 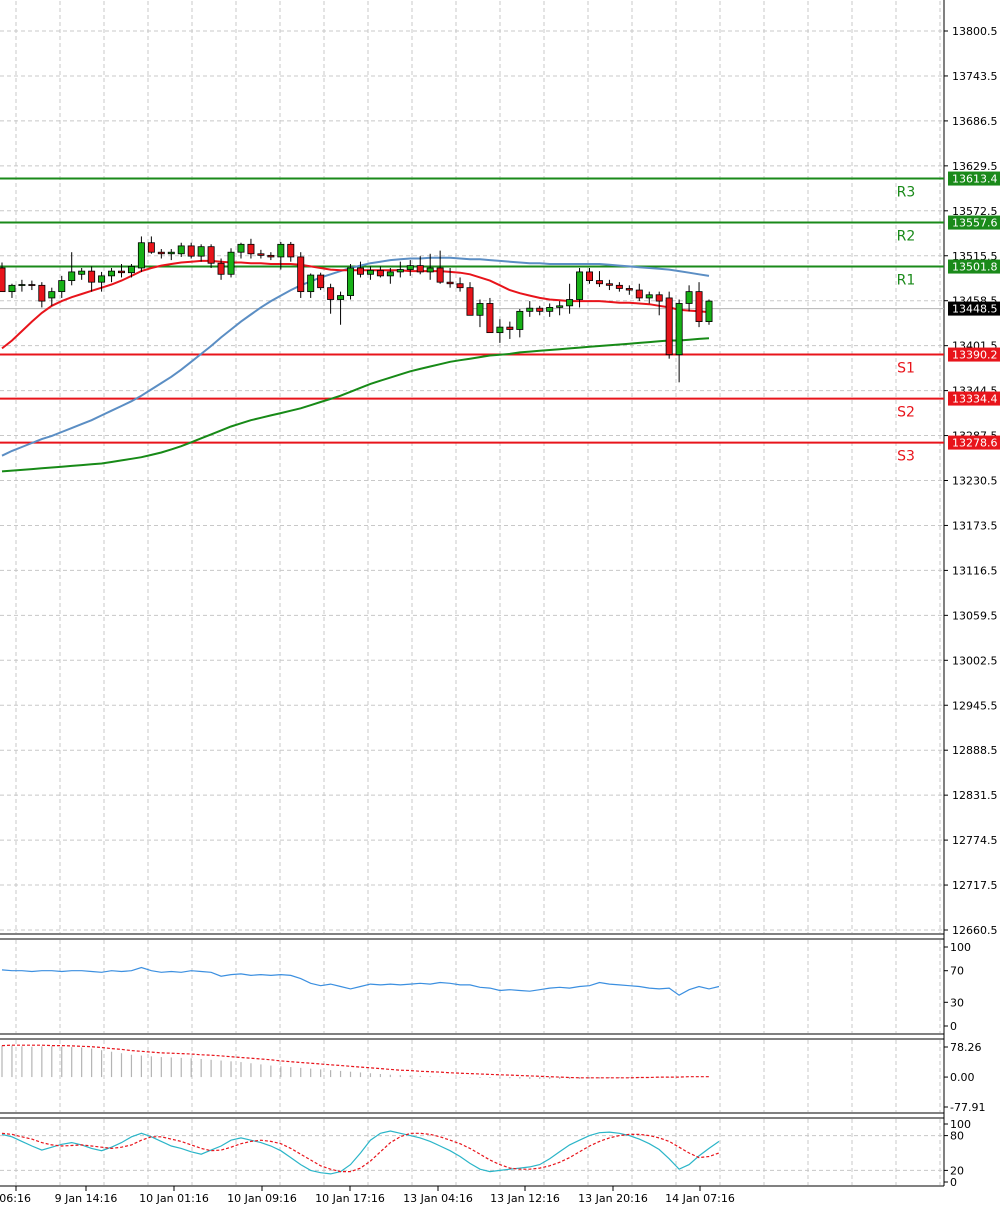 I want to click on price-tick-label: 13173.5, so click(x=975, y=525).